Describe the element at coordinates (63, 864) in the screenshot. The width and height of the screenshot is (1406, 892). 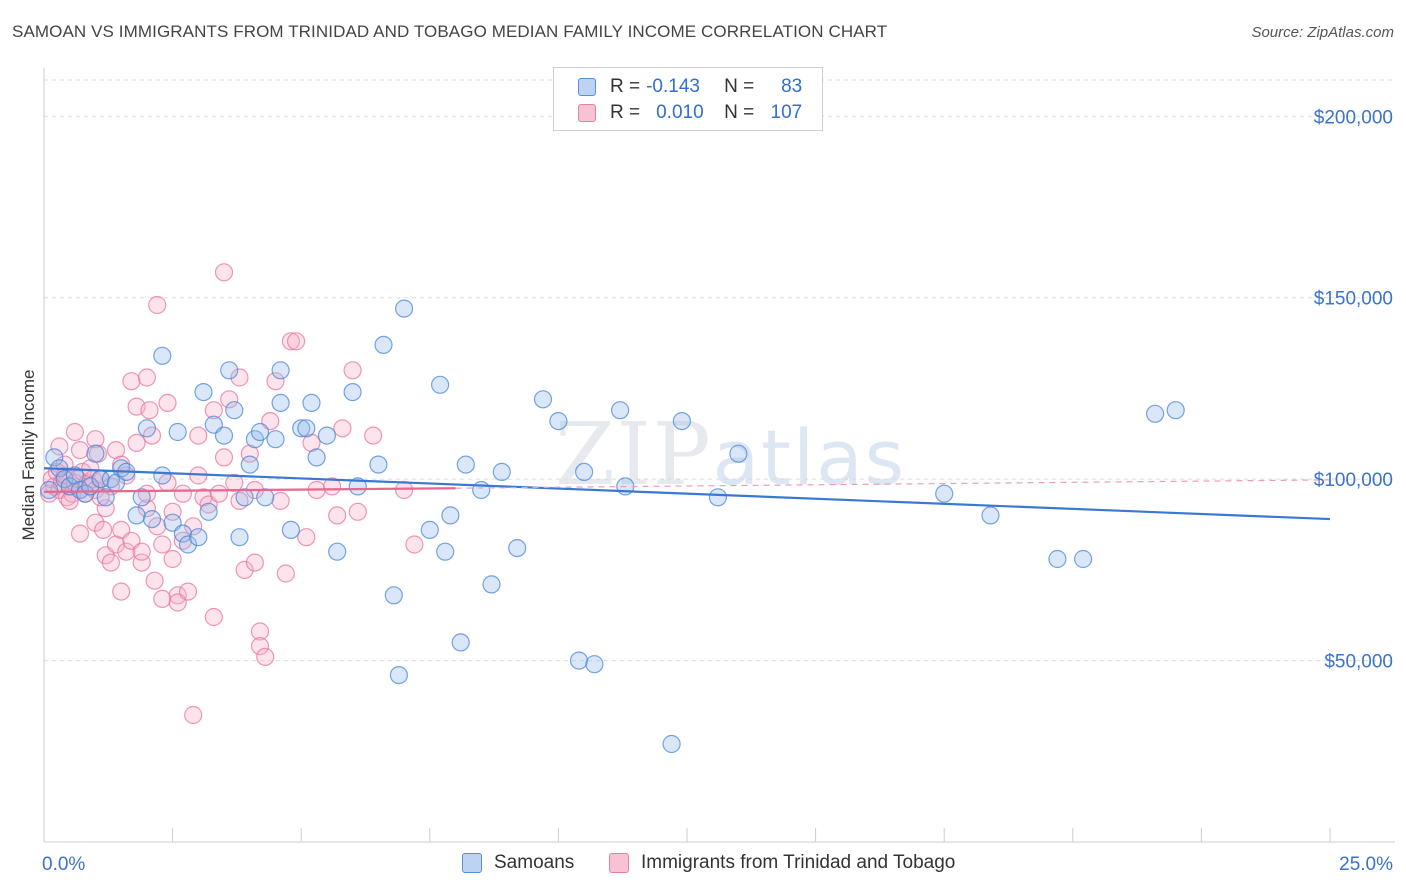
I see `x-tick-label: 0.0%` at that location.